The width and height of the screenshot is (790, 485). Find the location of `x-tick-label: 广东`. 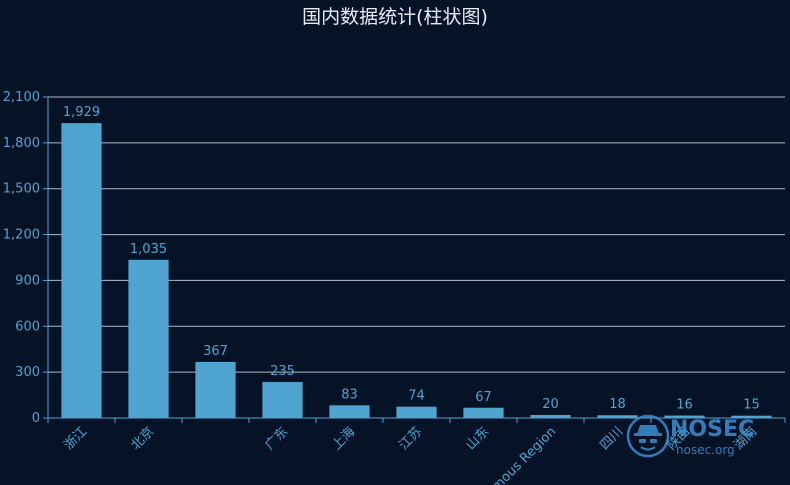

x-tick-label: 广东 is located at coordinates (276, 438).